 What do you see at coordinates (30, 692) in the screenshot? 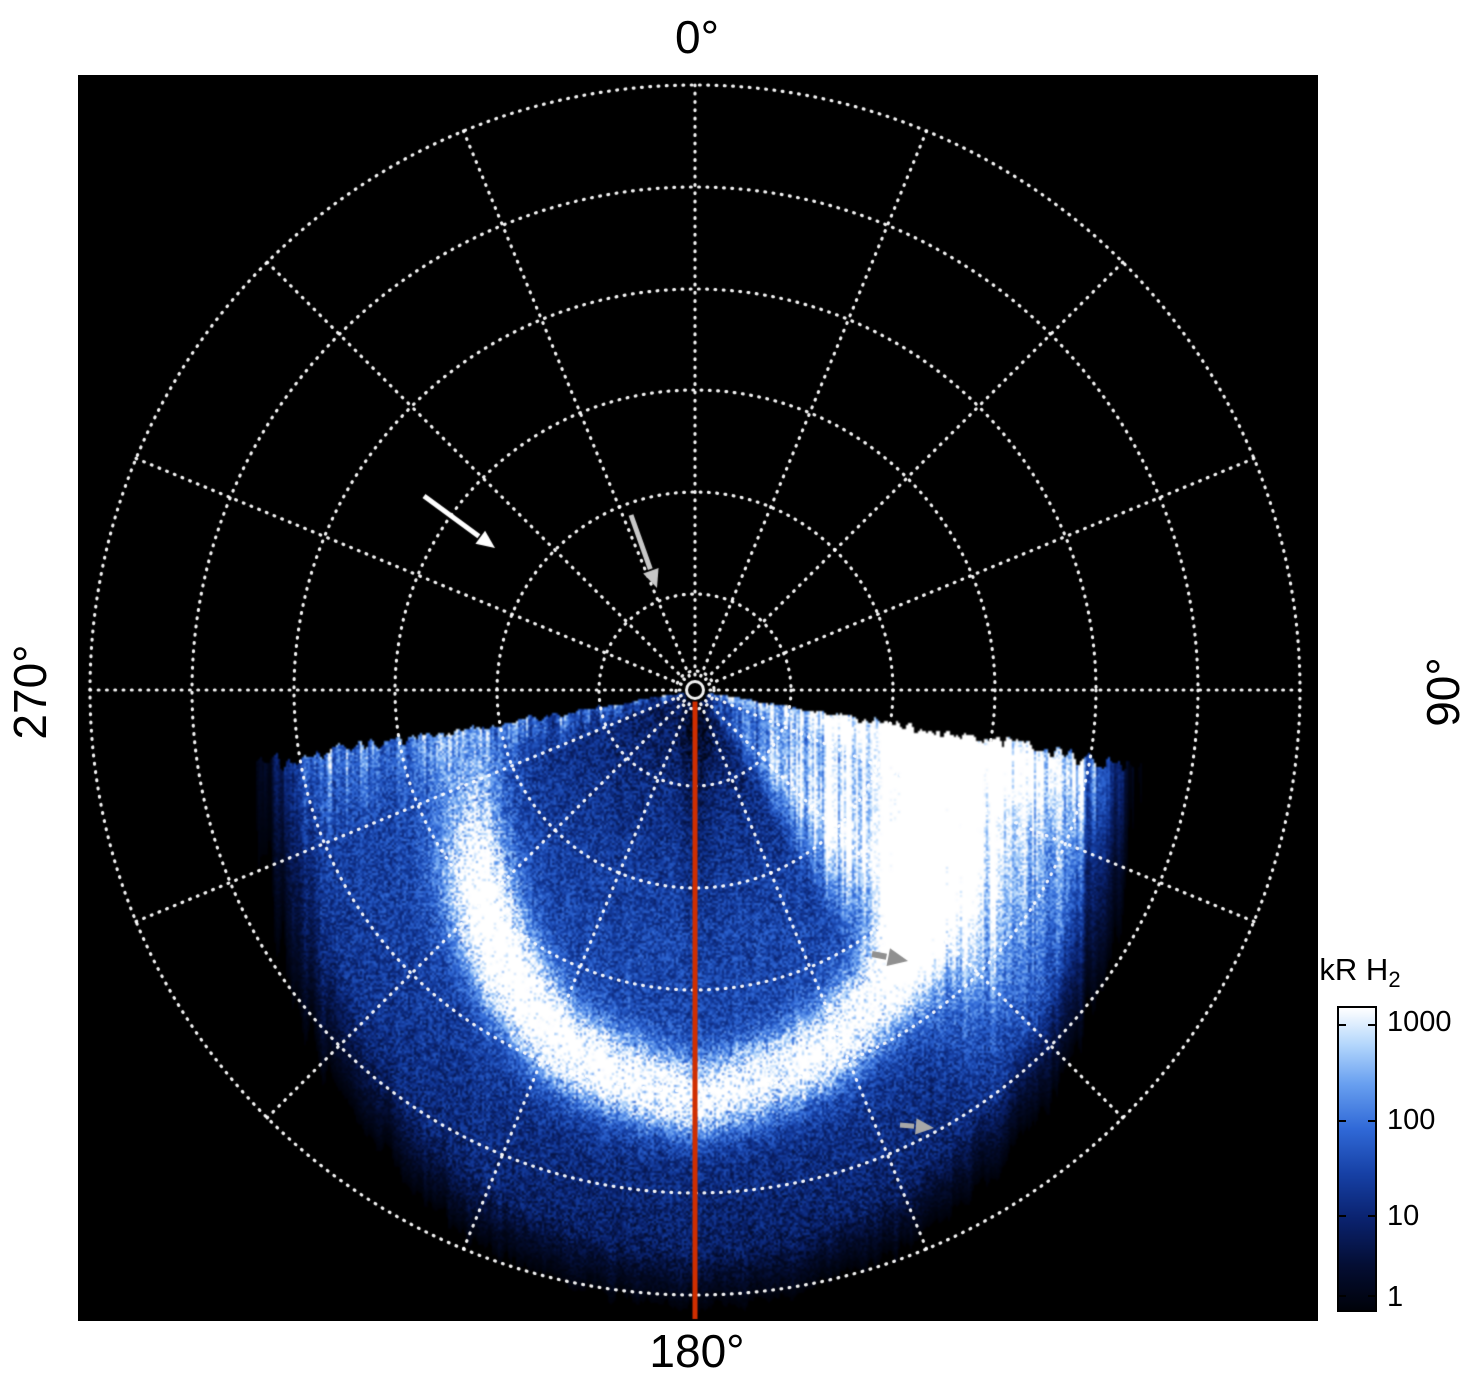
I see `angle-label-270deg: 270°` at bounding box center [30, 692].